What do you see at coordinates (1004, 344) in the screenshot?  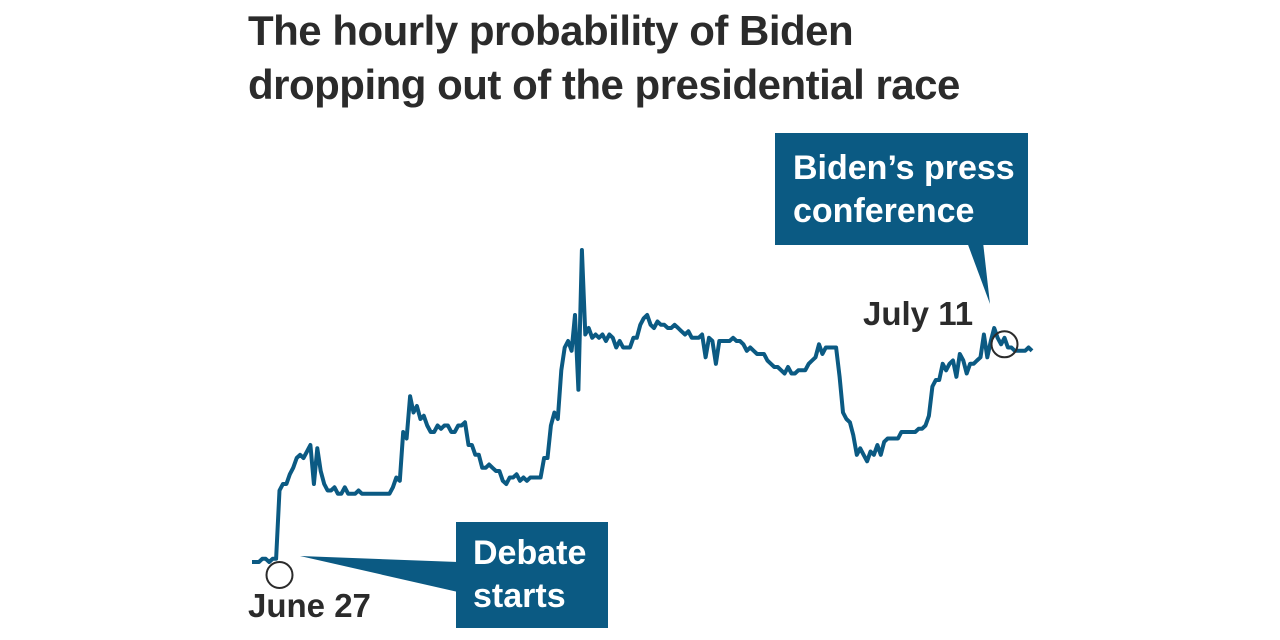 I see `press-marker-circle` at bounding box center [1004, 344].